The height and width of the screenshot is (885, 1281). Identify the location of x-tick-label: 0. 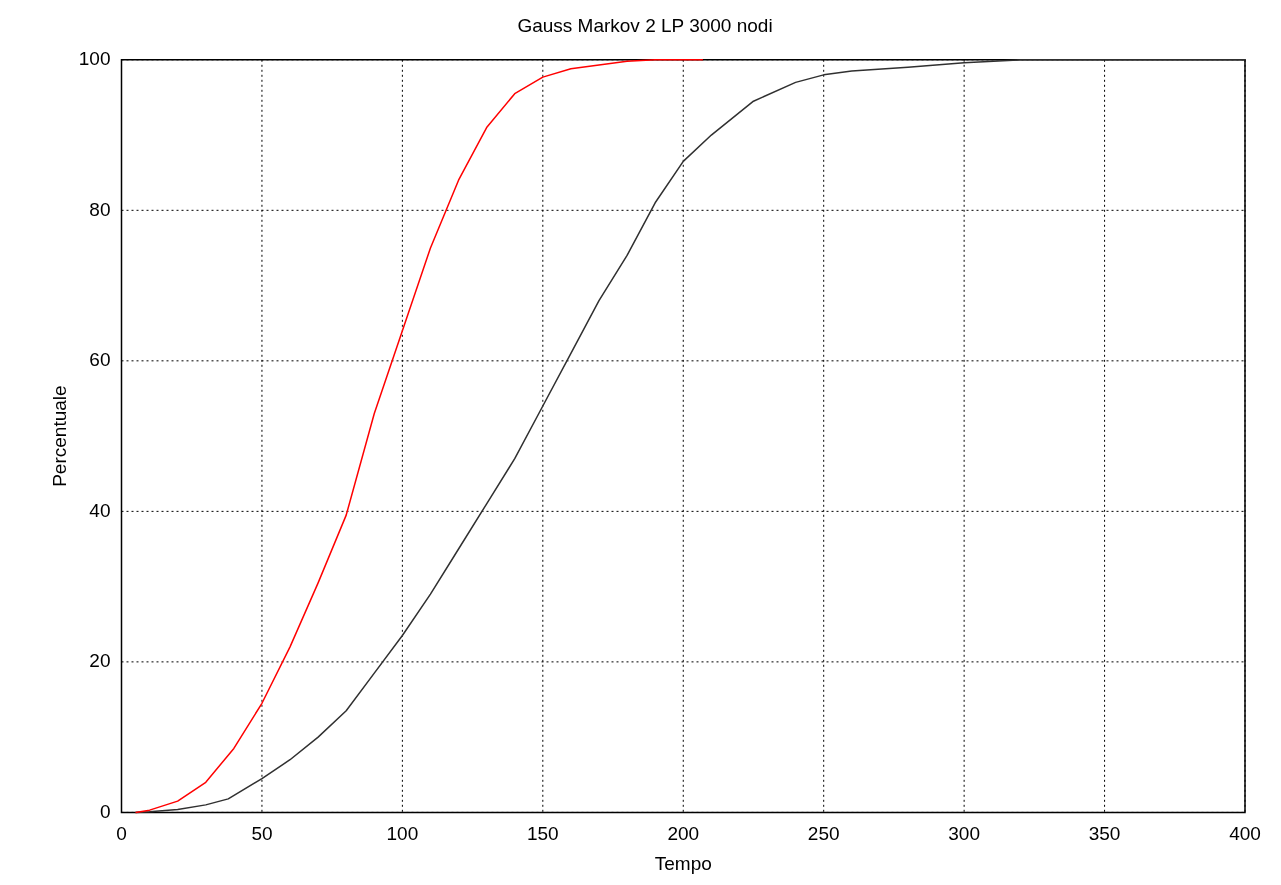
(121, 834).